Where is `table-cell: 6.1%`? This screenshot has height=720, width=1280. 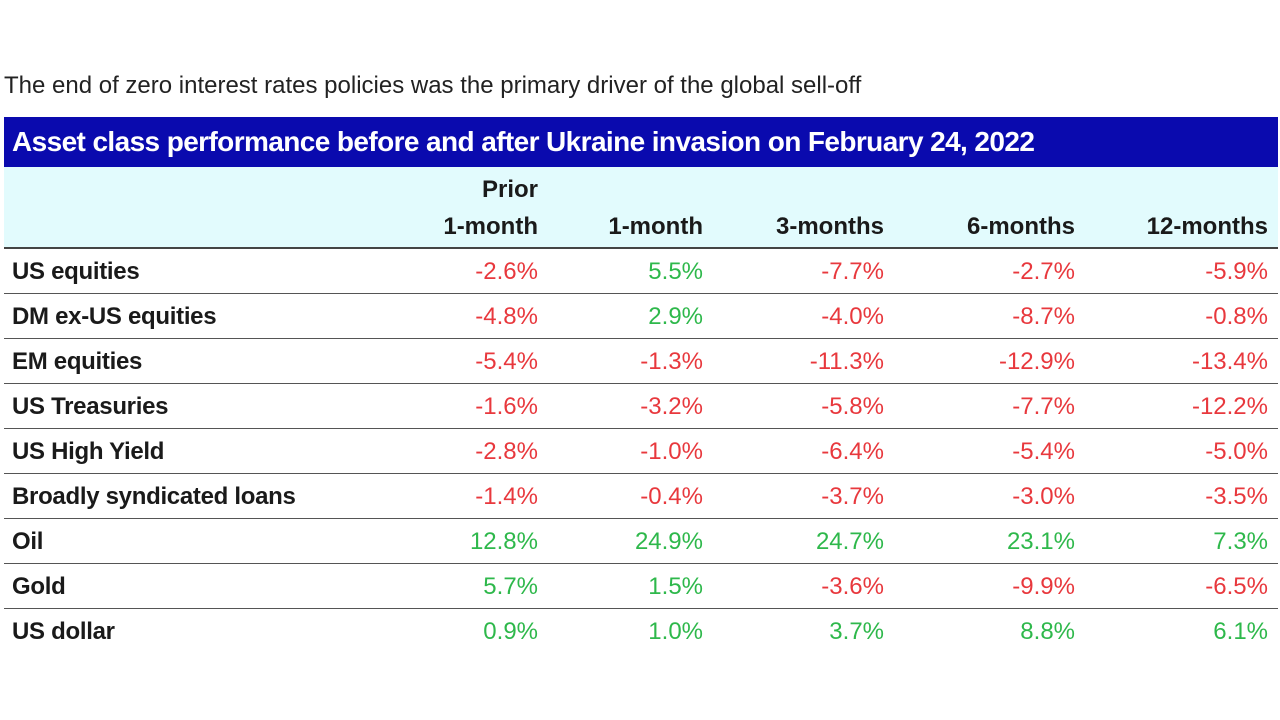
table-cell: 6.1% is located at coordinates (1240, 631).